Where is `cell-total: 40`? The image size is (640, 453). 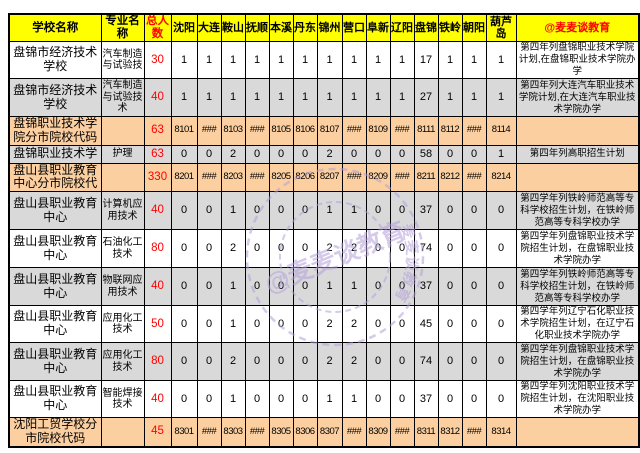 cell-total: 40 is located at coordinates (157, 287).